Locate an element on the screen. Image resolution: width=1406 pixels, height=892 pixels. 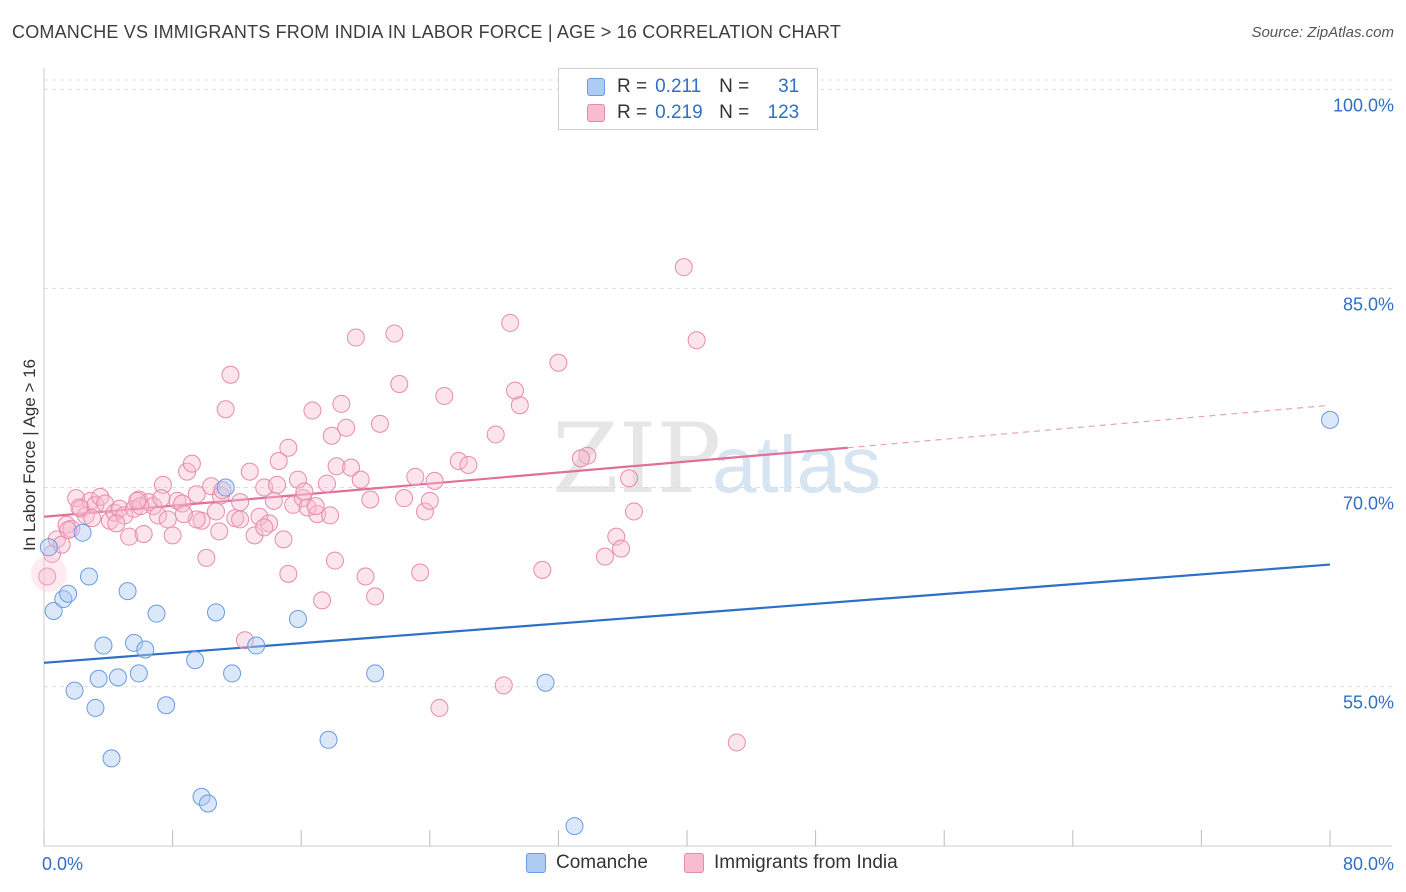
y-axis-label: In Labor Force | Age > 16 is located at coordinates (29, 455).